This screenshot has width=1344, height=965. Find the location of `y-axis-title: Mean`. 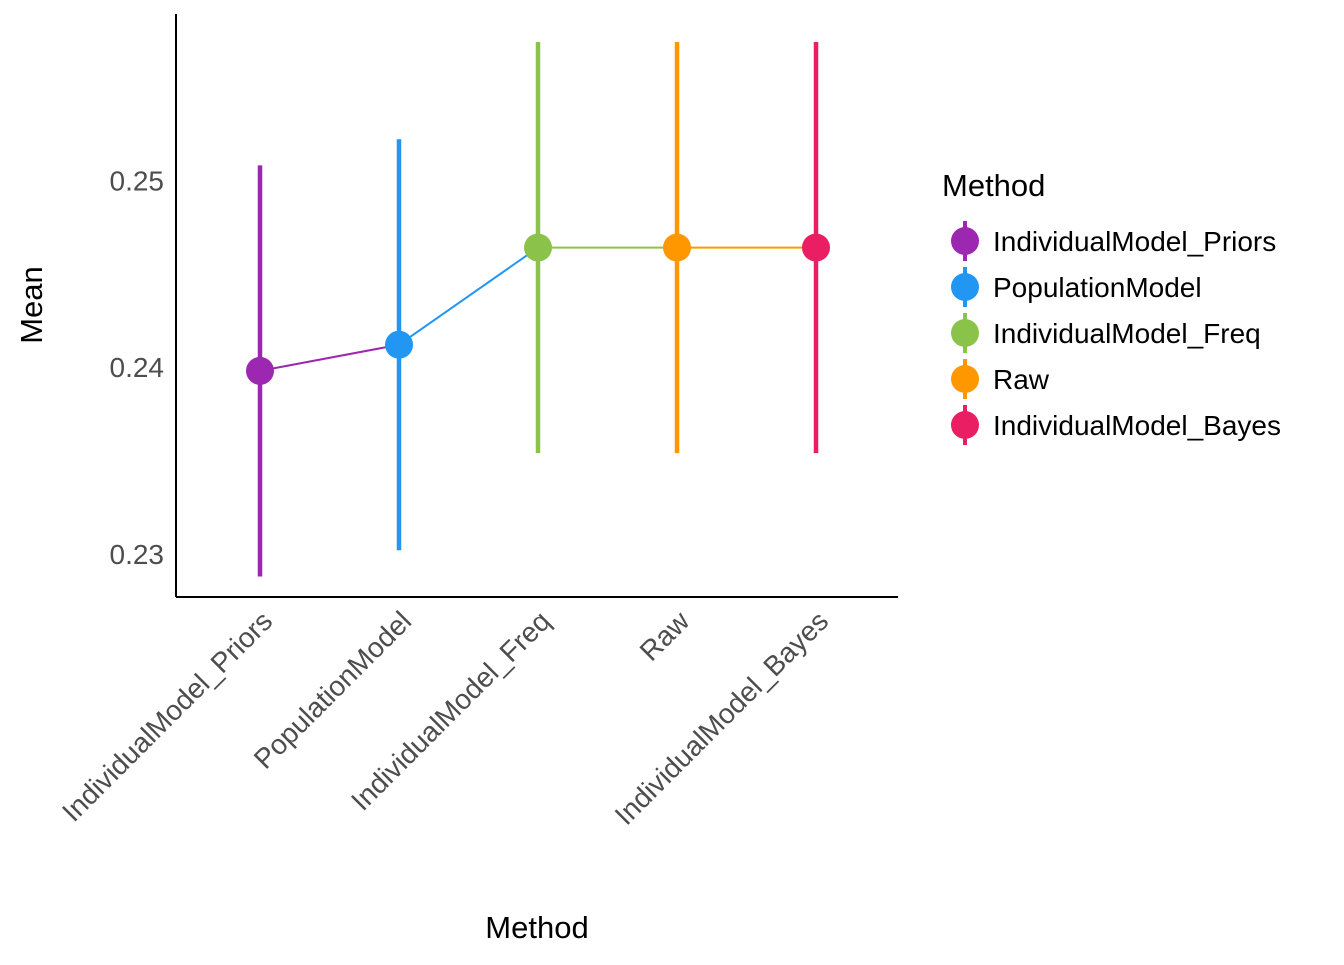

y-axis-title: Mean is located at coordinates (31, 305).